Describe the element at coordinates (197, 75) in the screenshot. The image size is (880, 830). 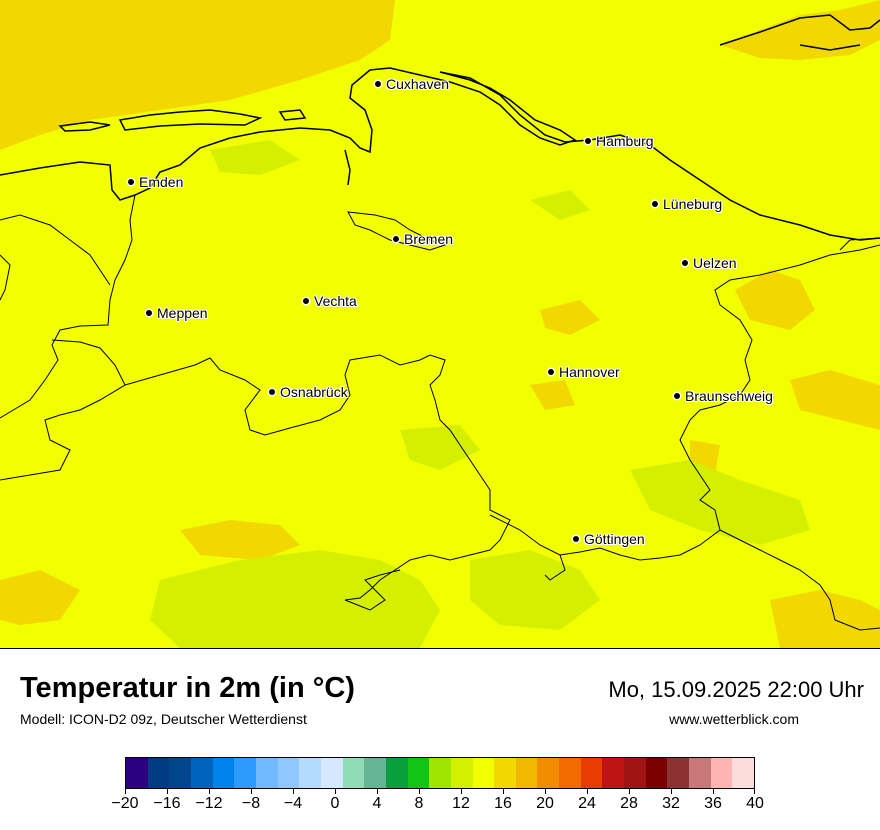
I see `warm-area-northsea` at that location.